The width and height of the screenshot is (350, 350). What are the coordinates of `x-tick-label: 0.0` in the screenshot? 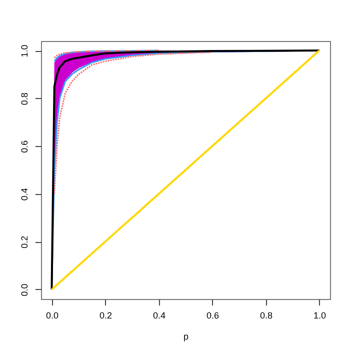 It's located at (52, 315).